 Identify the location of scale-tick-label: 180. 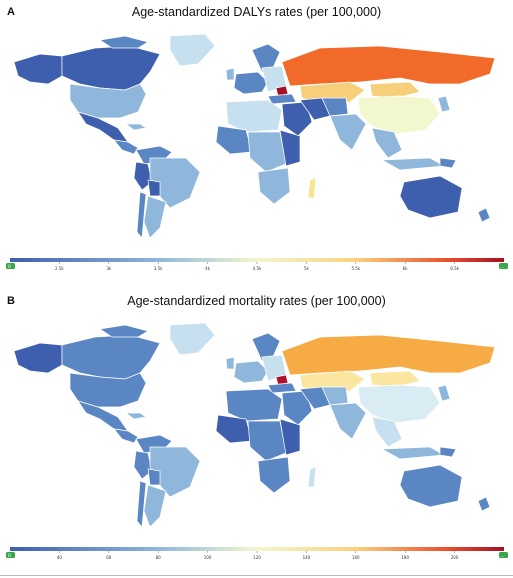
(405, 557).